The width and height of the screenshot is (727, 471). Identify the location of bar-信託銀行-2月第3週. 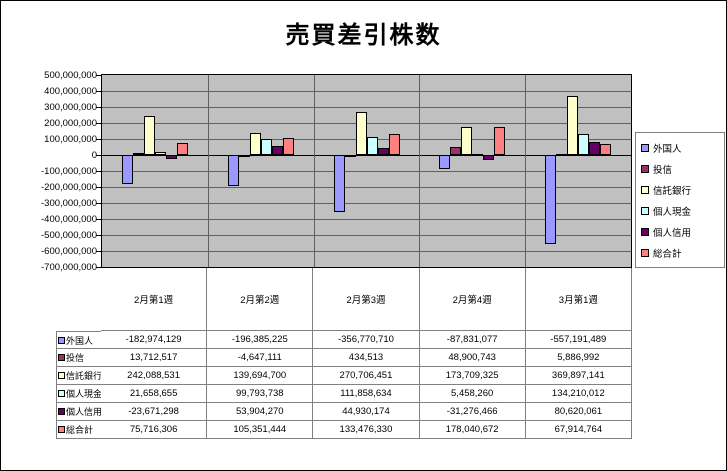
(361, 133).